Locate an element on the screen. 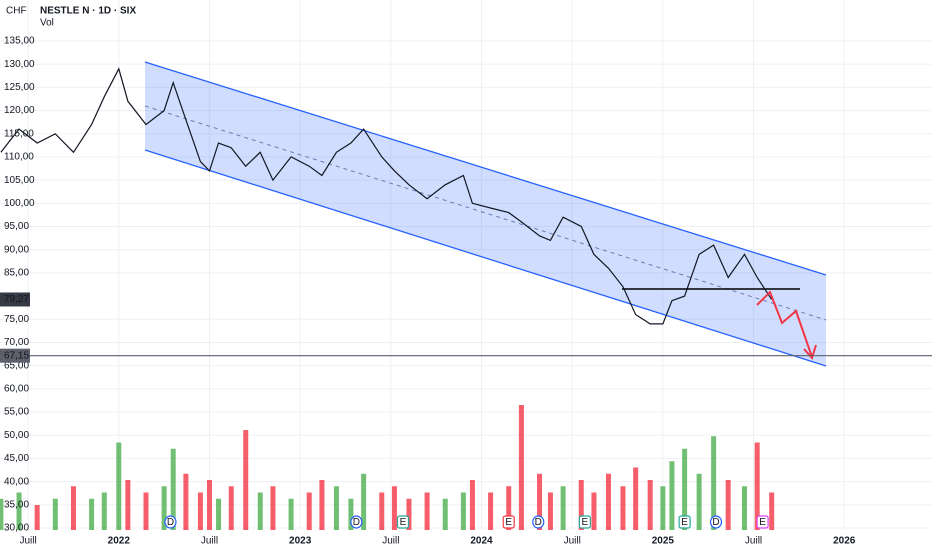 The image size is (932, 550). y-tick-label: 95,00 is located at coordinates (16, 226).